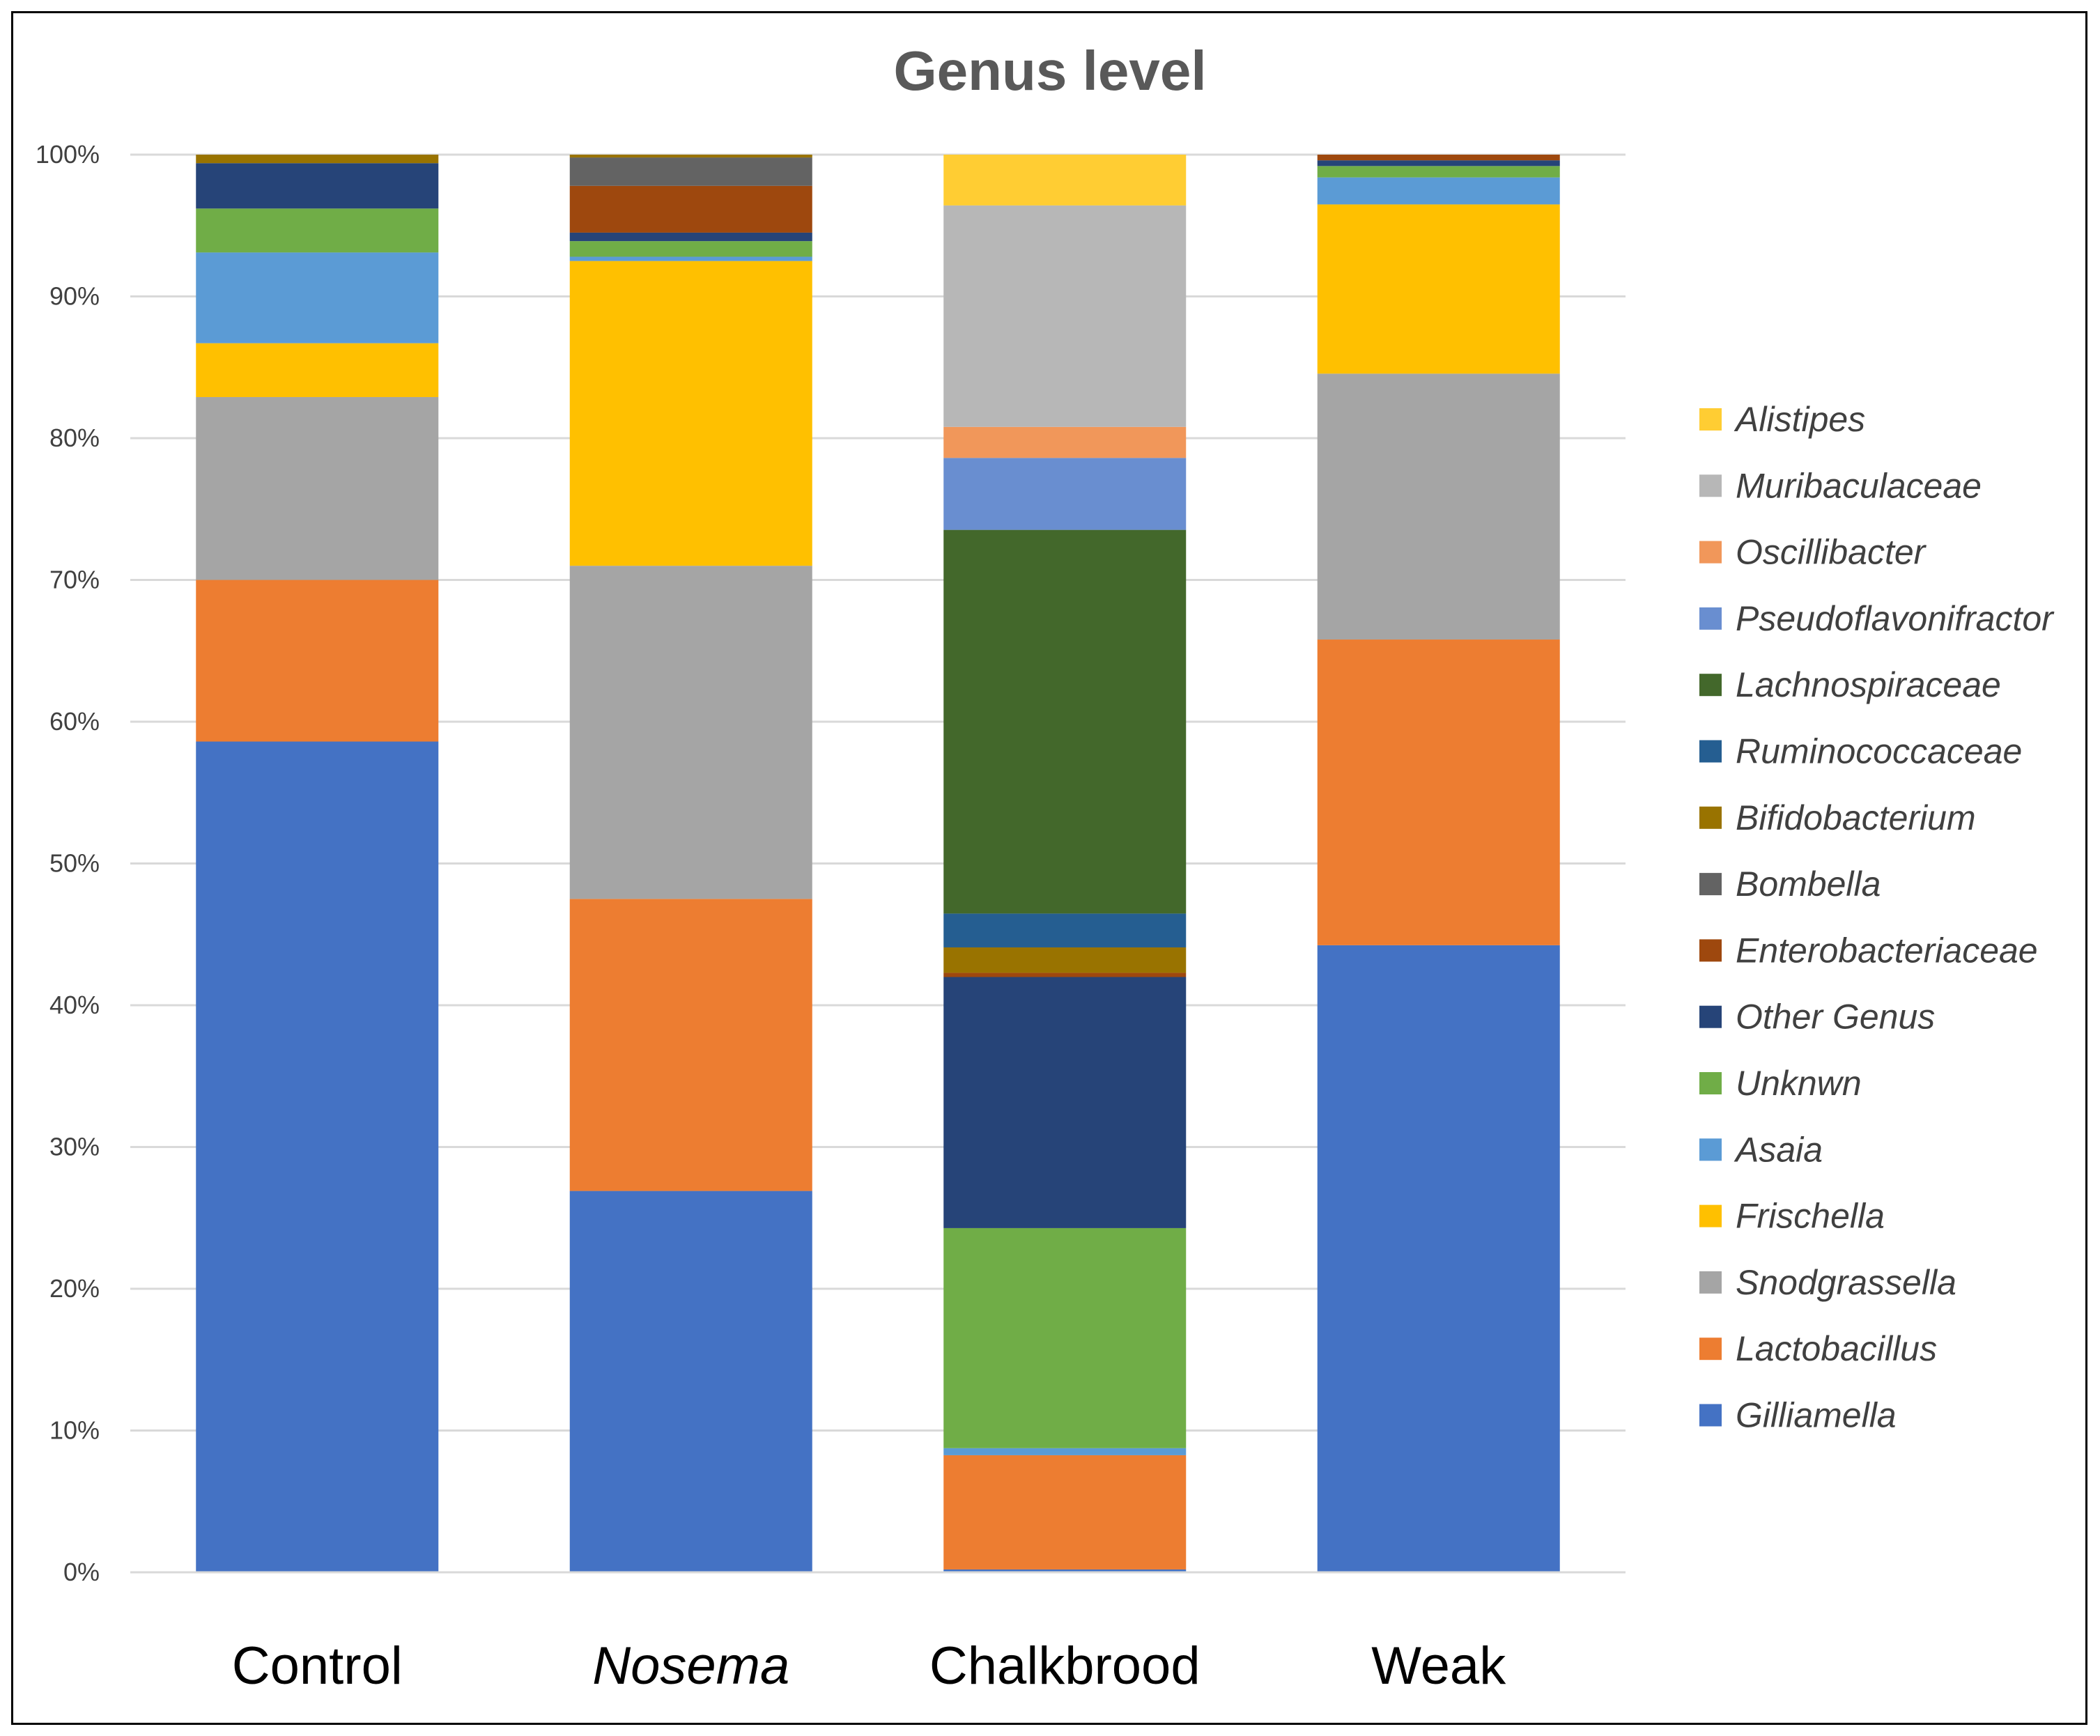 This screenshot has width=2100, height=1736. I want to click on legend-swatch-bifidobacterium, so click(1710, 817).